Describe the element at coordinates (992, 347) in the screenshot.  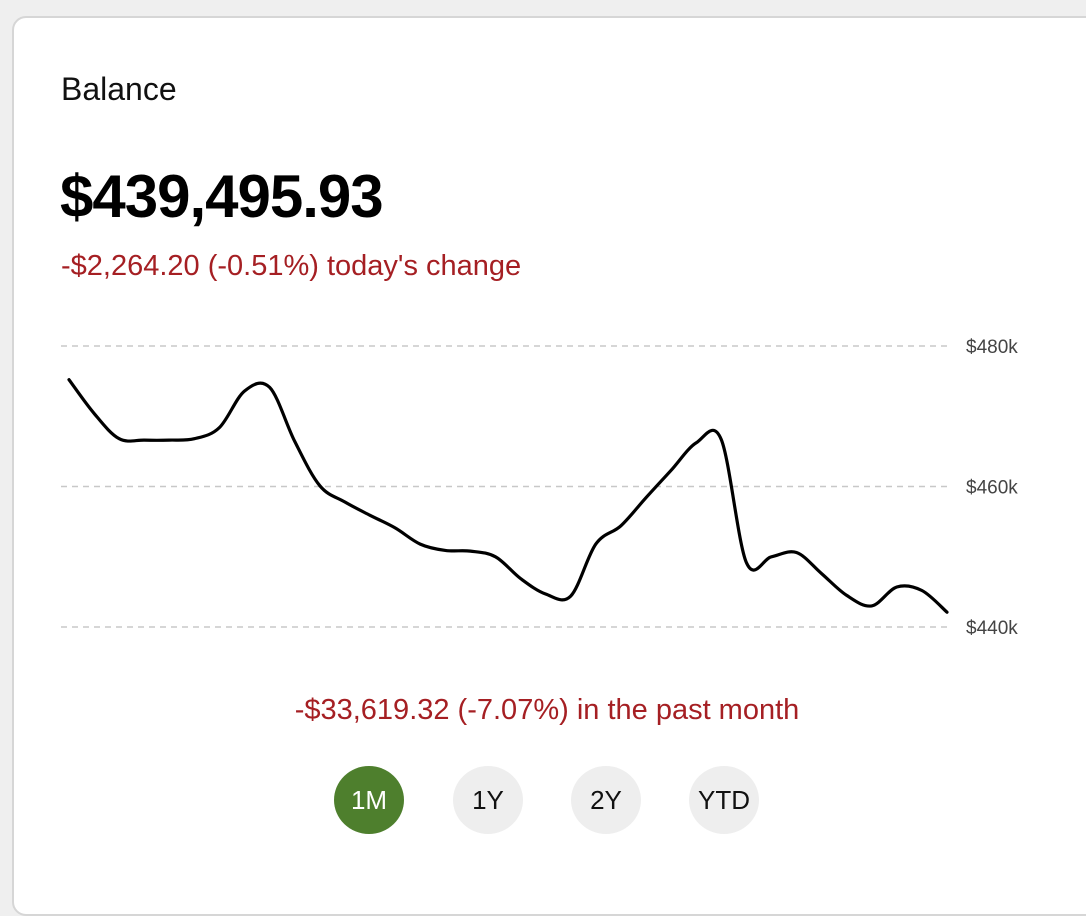
I see `y-tick-label: $480k` at that location.